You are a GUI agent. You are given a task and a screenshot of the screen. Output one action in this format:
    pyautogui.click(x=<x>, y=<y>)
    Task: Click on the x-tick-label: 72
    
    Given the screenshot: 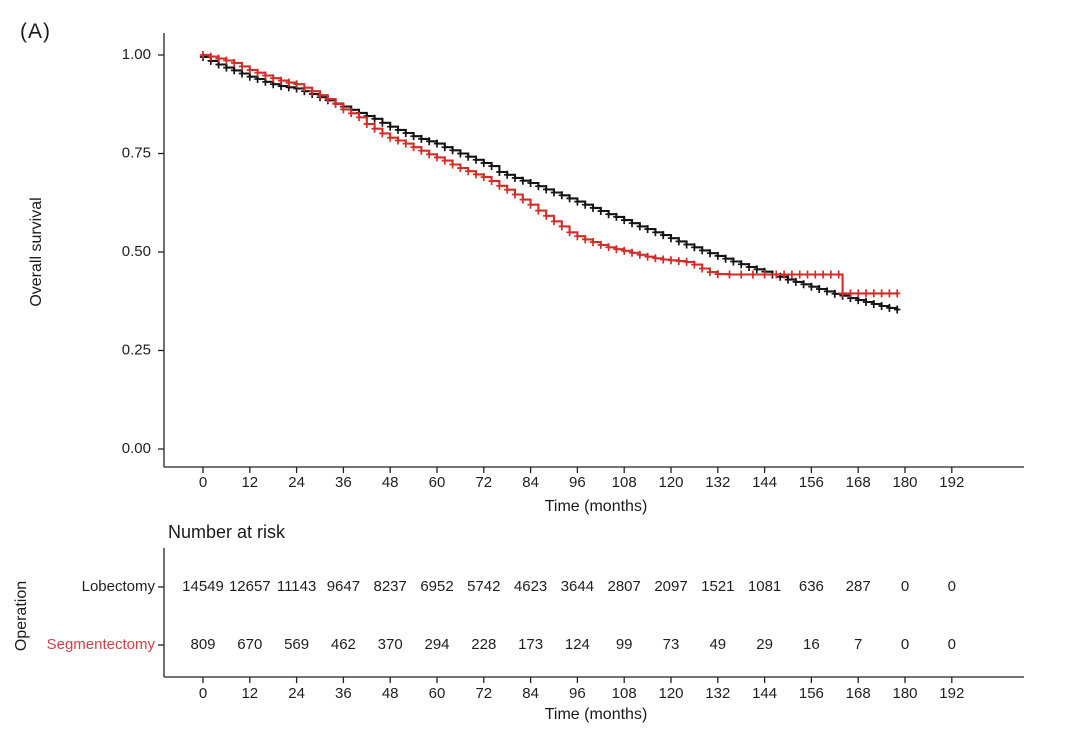 What is the action you would take?
    pyautogui.click(x=483, y=482)
    